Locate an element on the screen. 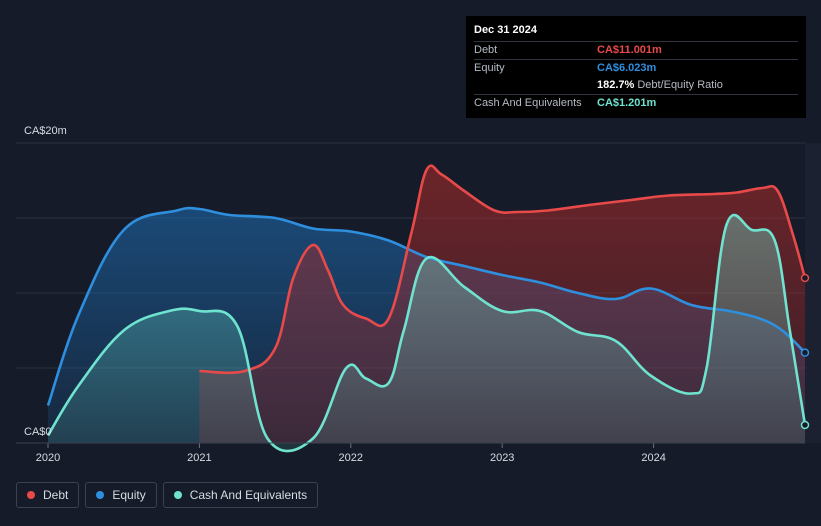  x-tick-label: 2021 is located at coordinates (199, 458).